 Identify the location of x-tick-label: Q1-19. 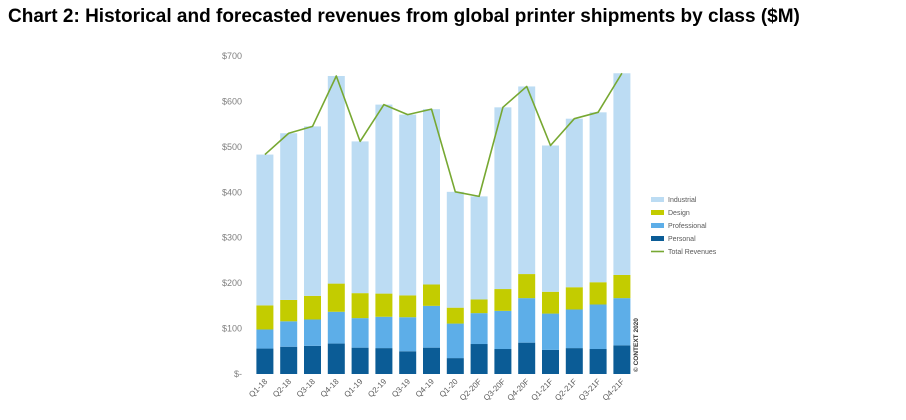
(353, 388).